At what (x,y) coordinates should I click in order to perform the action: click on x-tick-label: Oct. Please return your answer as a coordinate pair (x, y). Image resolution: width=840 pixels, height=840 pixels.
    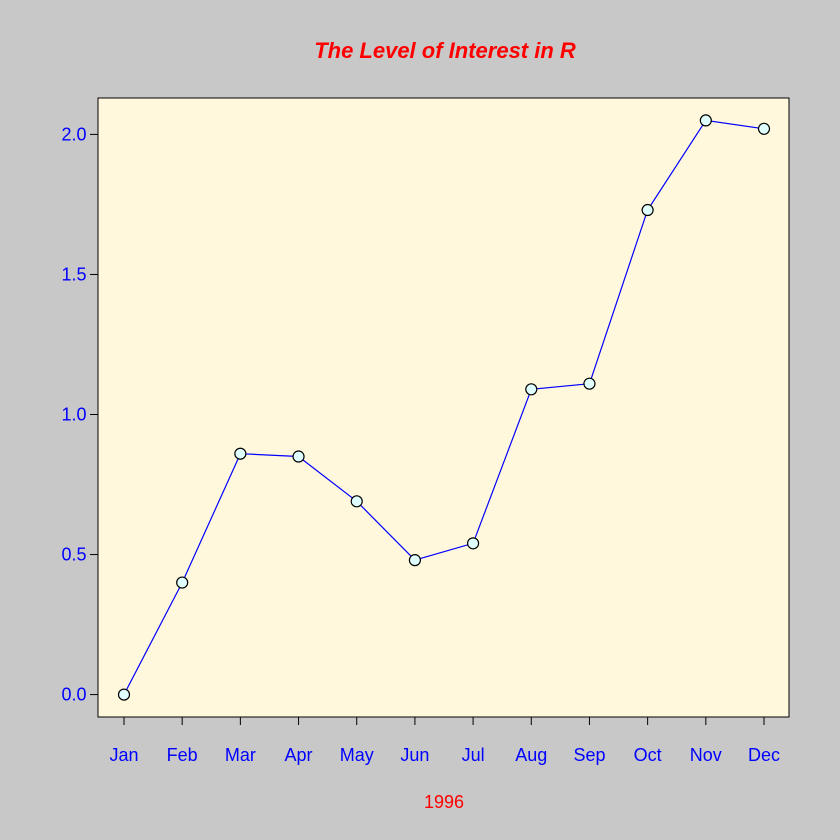
    Looking at the image, I should click on (648, 755).